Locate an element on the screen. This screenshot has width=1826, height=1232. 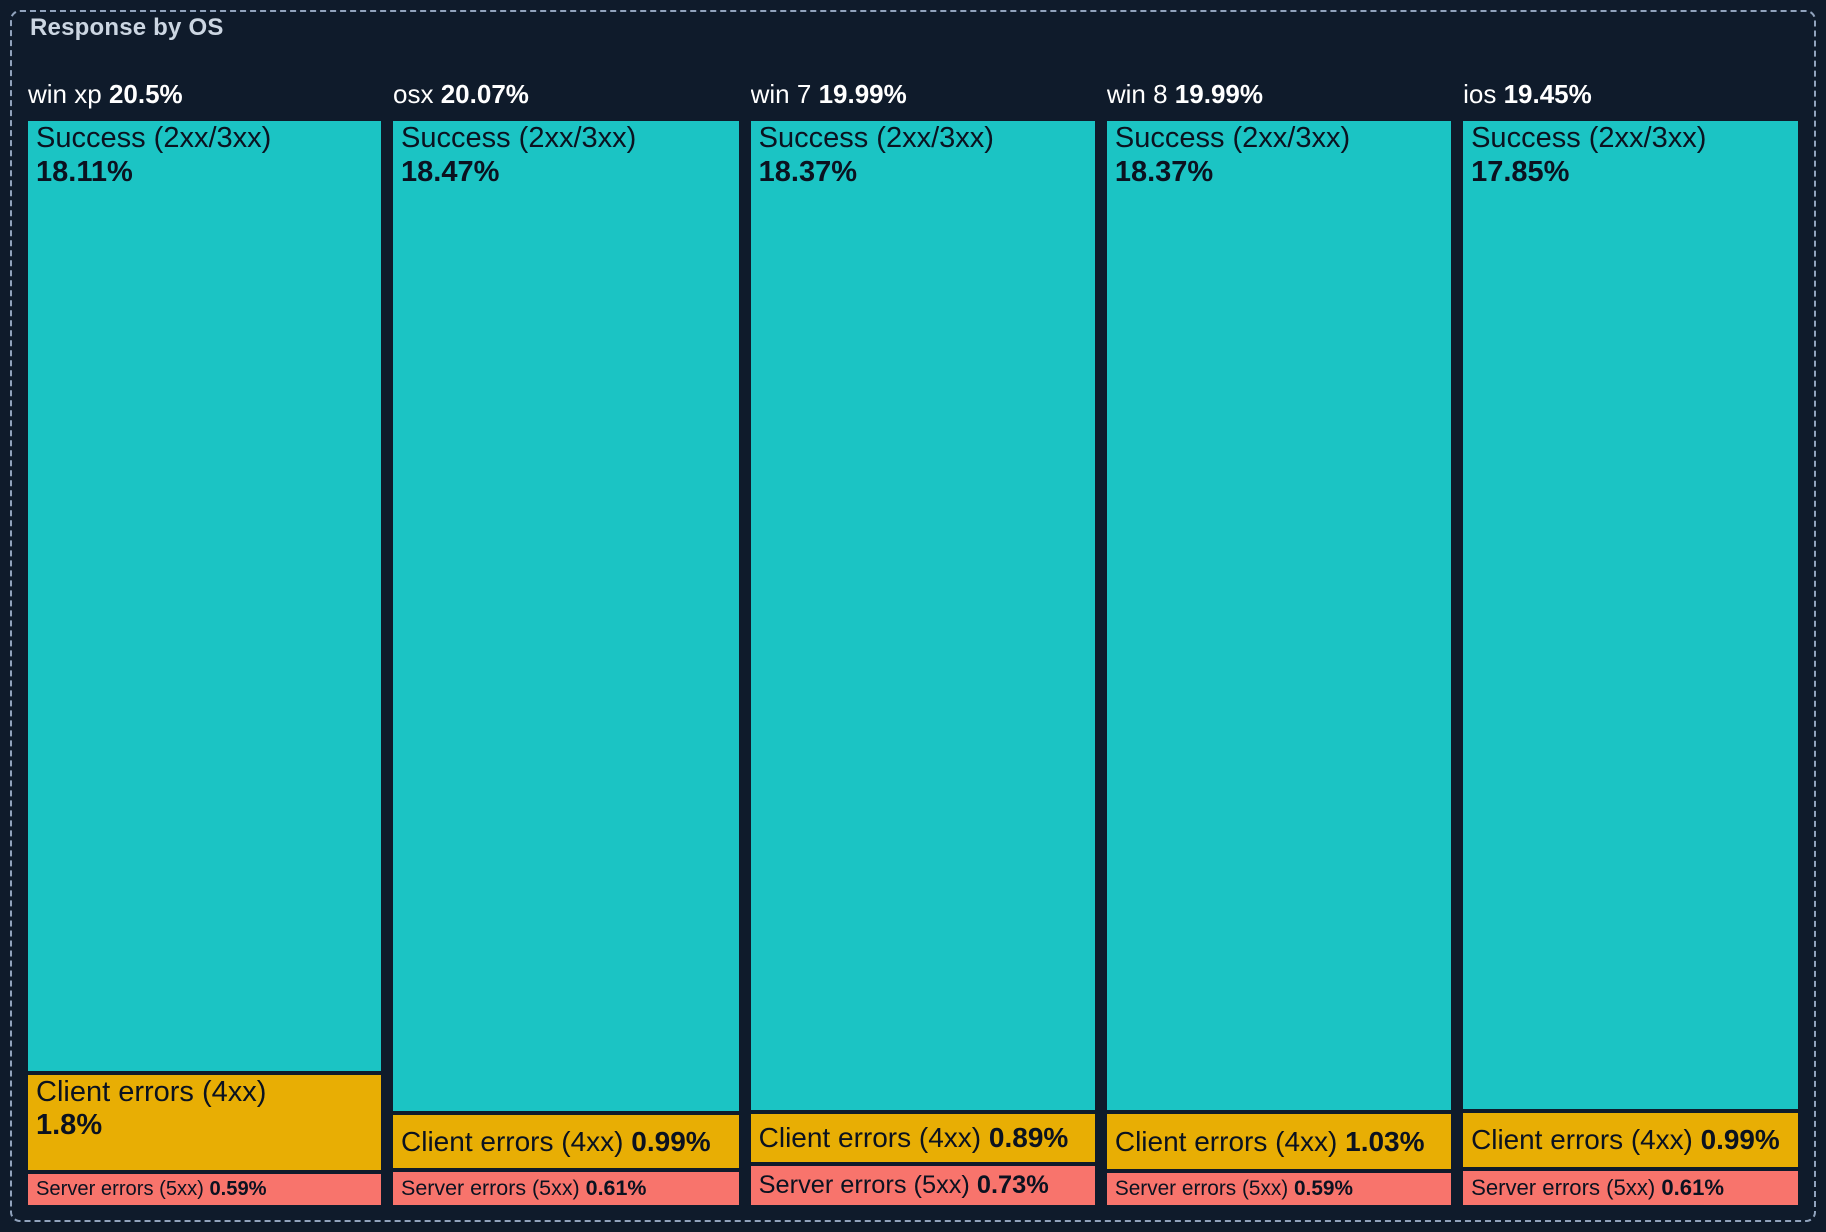
segment-value: 17.85% is located at coordinates (1520, 171).